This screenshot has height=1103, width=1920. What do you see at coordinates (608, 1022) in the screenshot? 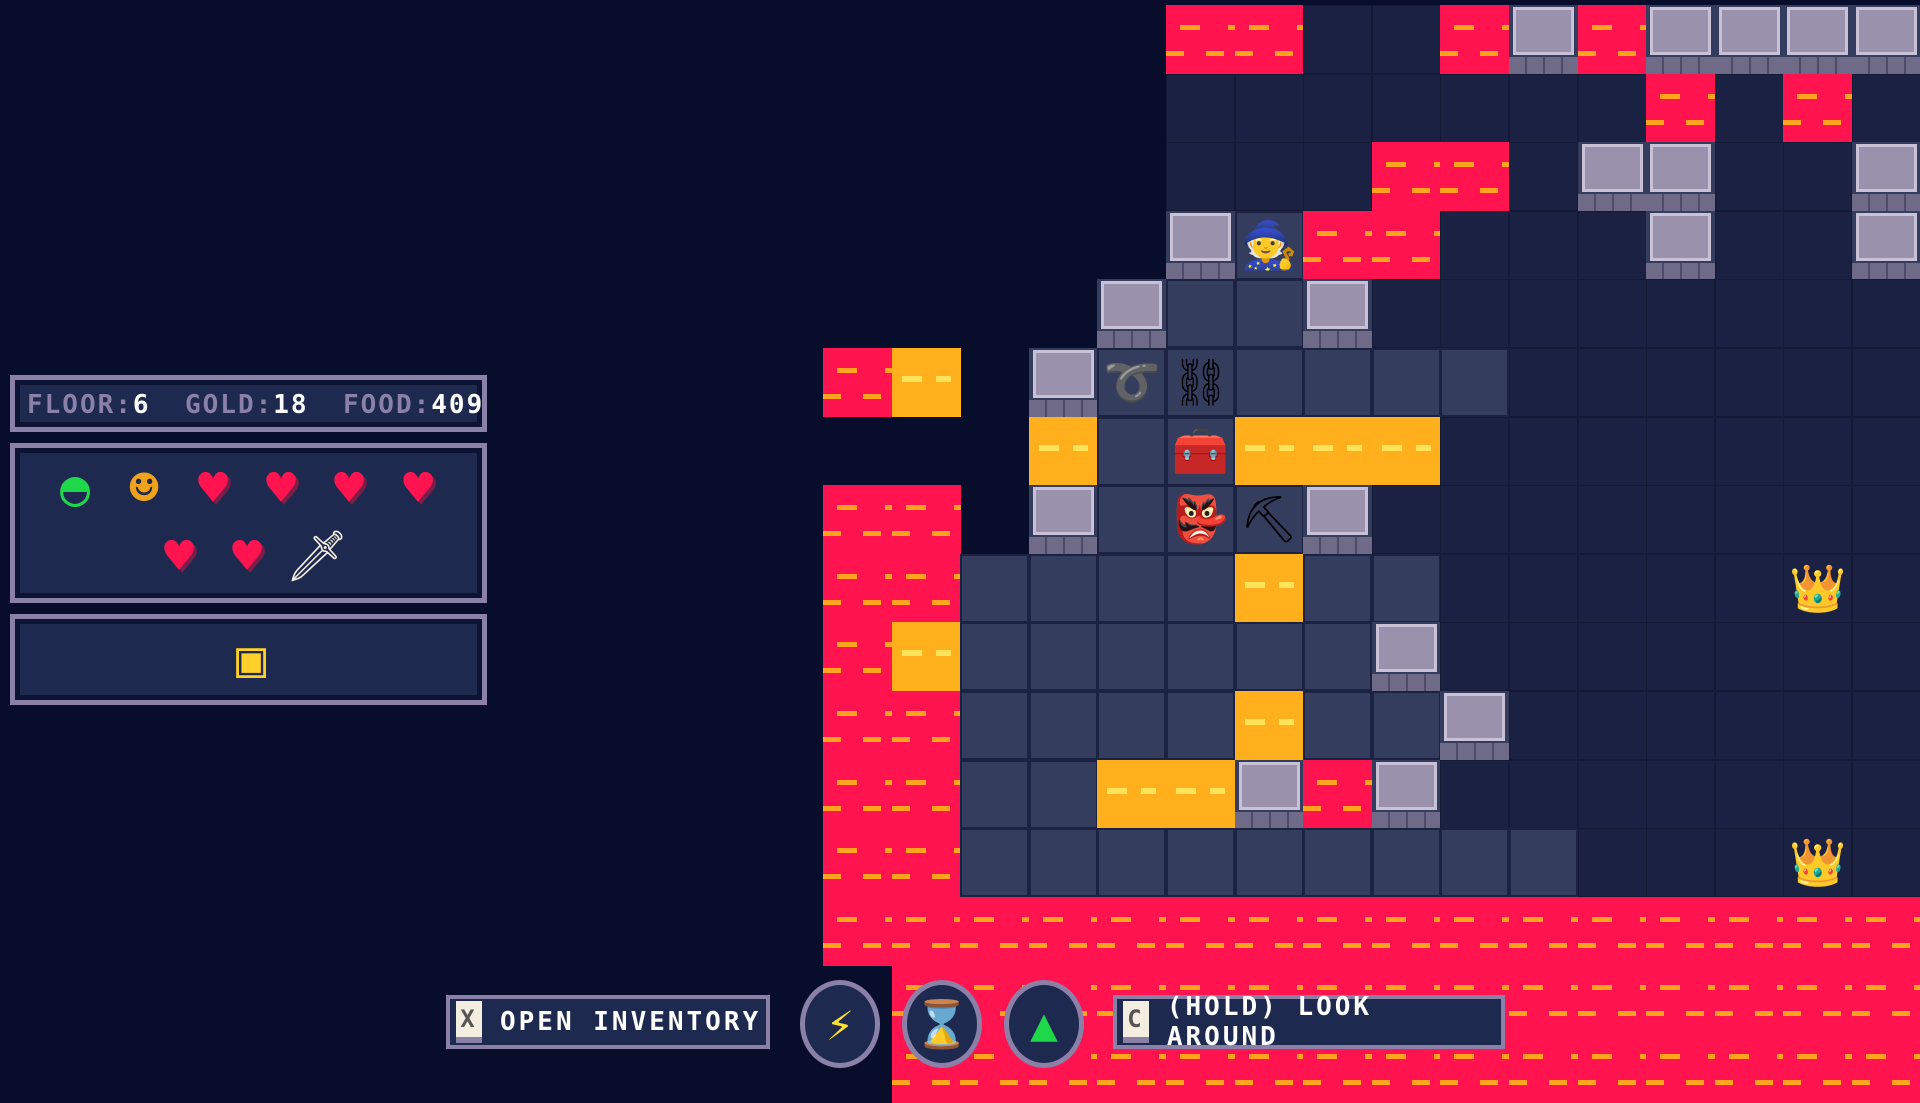
I see `open-inventory-button: X OPEN INVENTORY` at bounding box center [608, 1022].